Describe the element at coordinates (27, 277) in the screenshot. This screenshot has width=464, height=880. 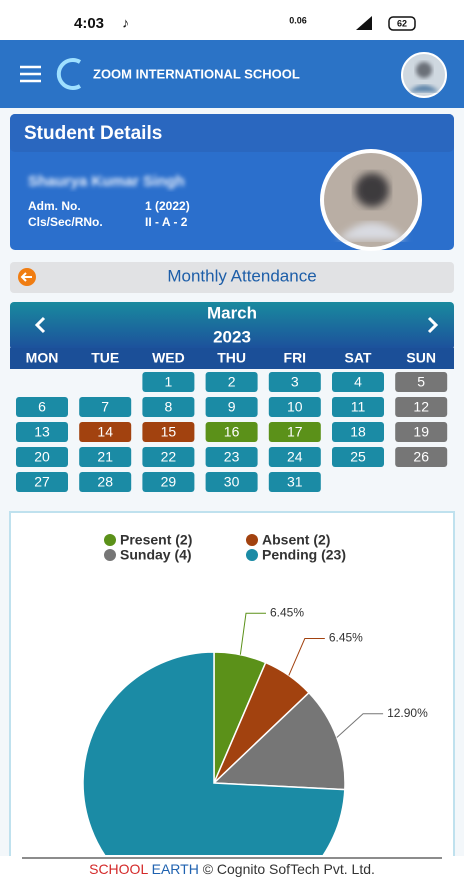
I see `back-button` at that location.